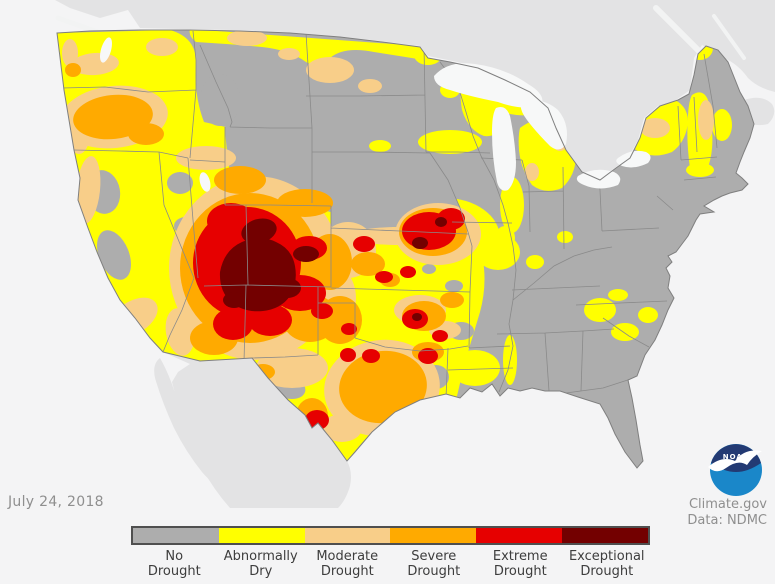  What do you see at coordinates (488, 85) in the screenshot?
I see `lake-superior` at bounding box center [488, 85].